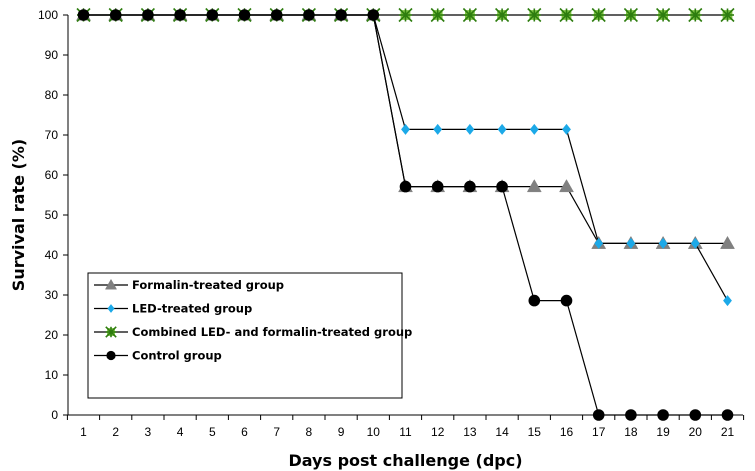  Describe the element at coordinates (54, 415) in the screenshot. I see `y-tick-label: 0` at that location.